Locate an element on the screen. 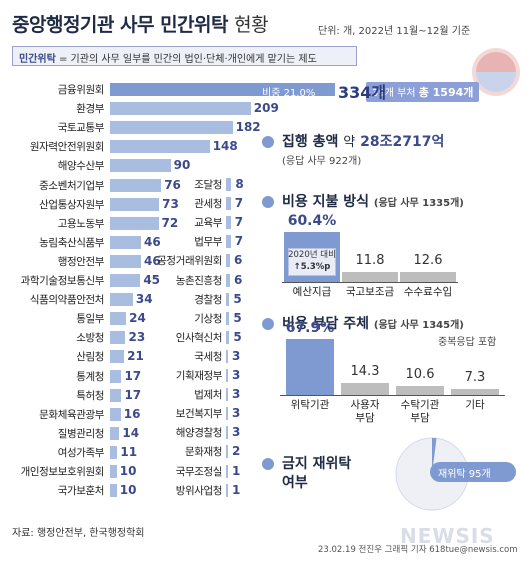 Image resolution: width=530 pixels, height=561 pixels. bar-label: 과학기술정보통신부 is located at coordinates (62, 281).